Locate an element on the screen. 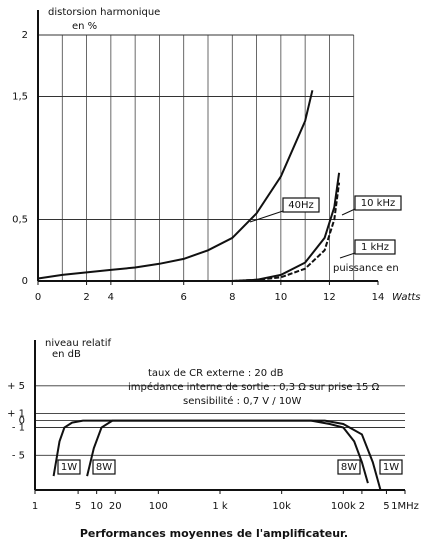 This screenshot has width=428, height=545. annotation: puissance en is located at coordinates (366, 268).